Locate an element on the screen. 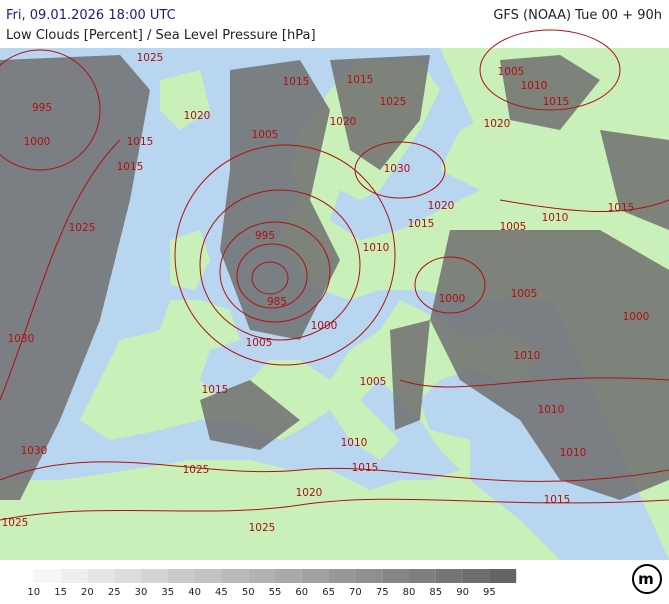  legend-label: 90 is located at coordinates (462, 592).